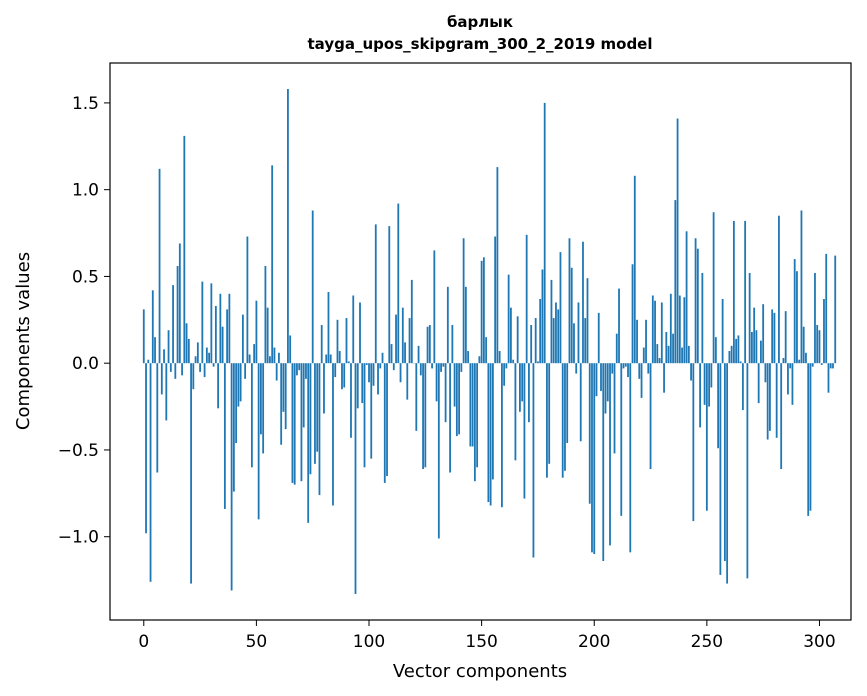  I want to click on chart-subtitle: tayga_upos_skipgram_300_2_2019 model, so click(480, 44).